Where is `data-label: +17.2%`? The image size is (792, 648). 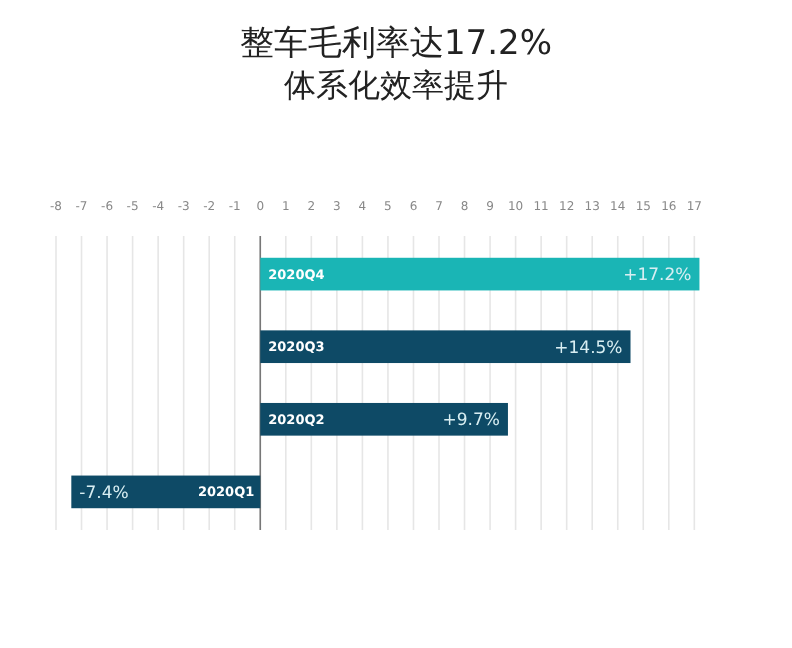 data-label: +17.2% is located at coordinates (657, 276).